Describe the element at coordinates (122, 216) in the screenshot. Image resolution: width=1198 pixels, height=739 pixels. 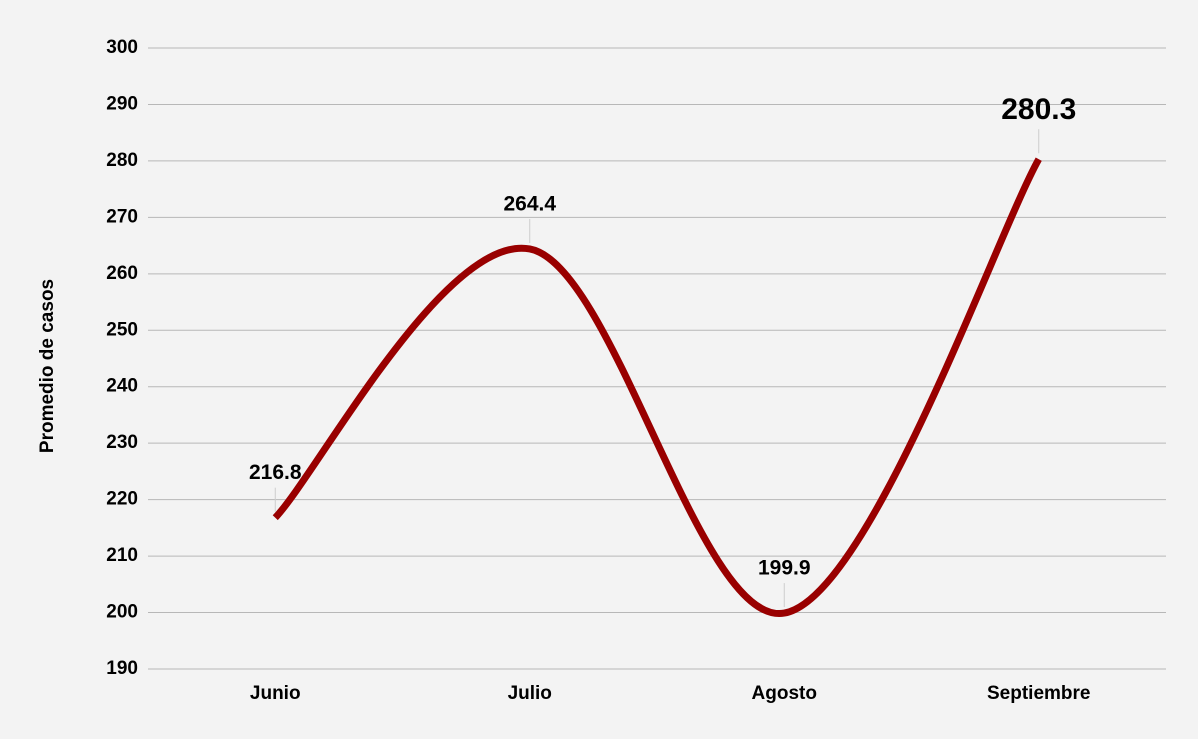
I see `y-tick-label: 270` at that location.